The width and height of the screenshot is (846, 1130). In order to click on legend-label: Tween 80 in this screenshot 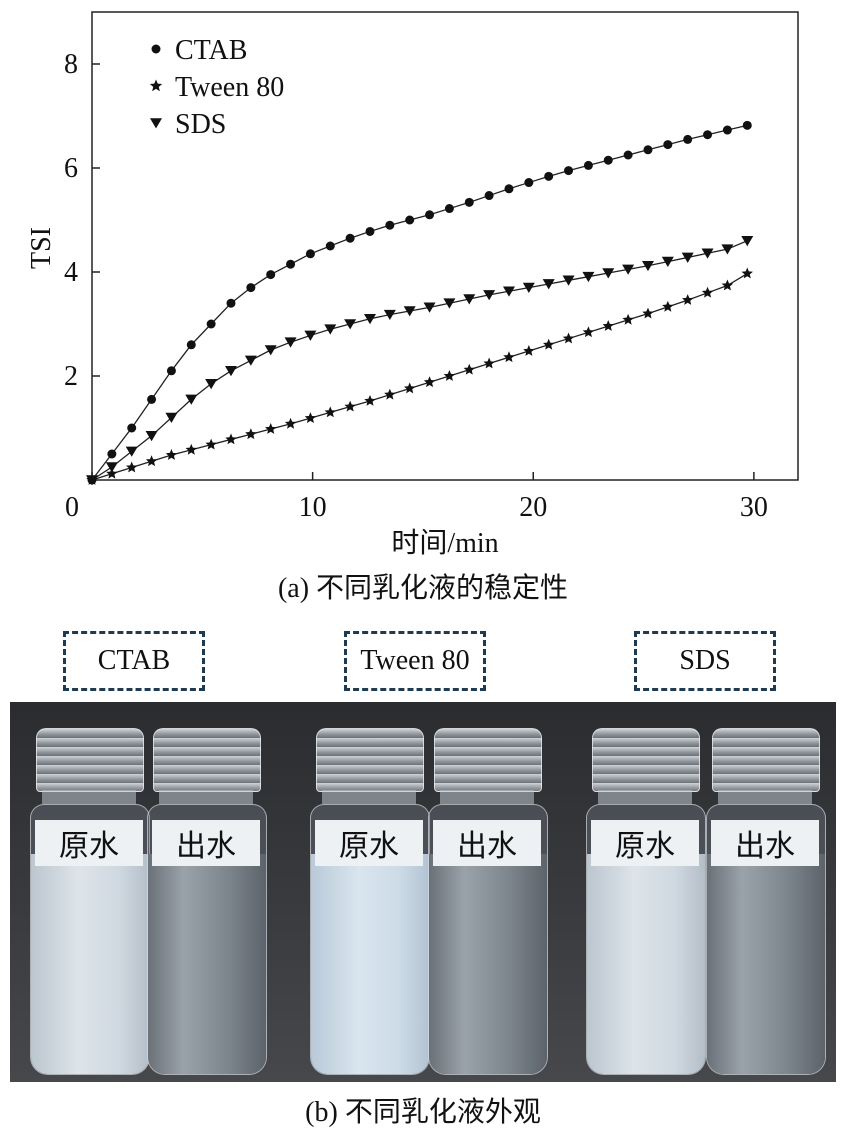, I will do `click(229, 87)`.